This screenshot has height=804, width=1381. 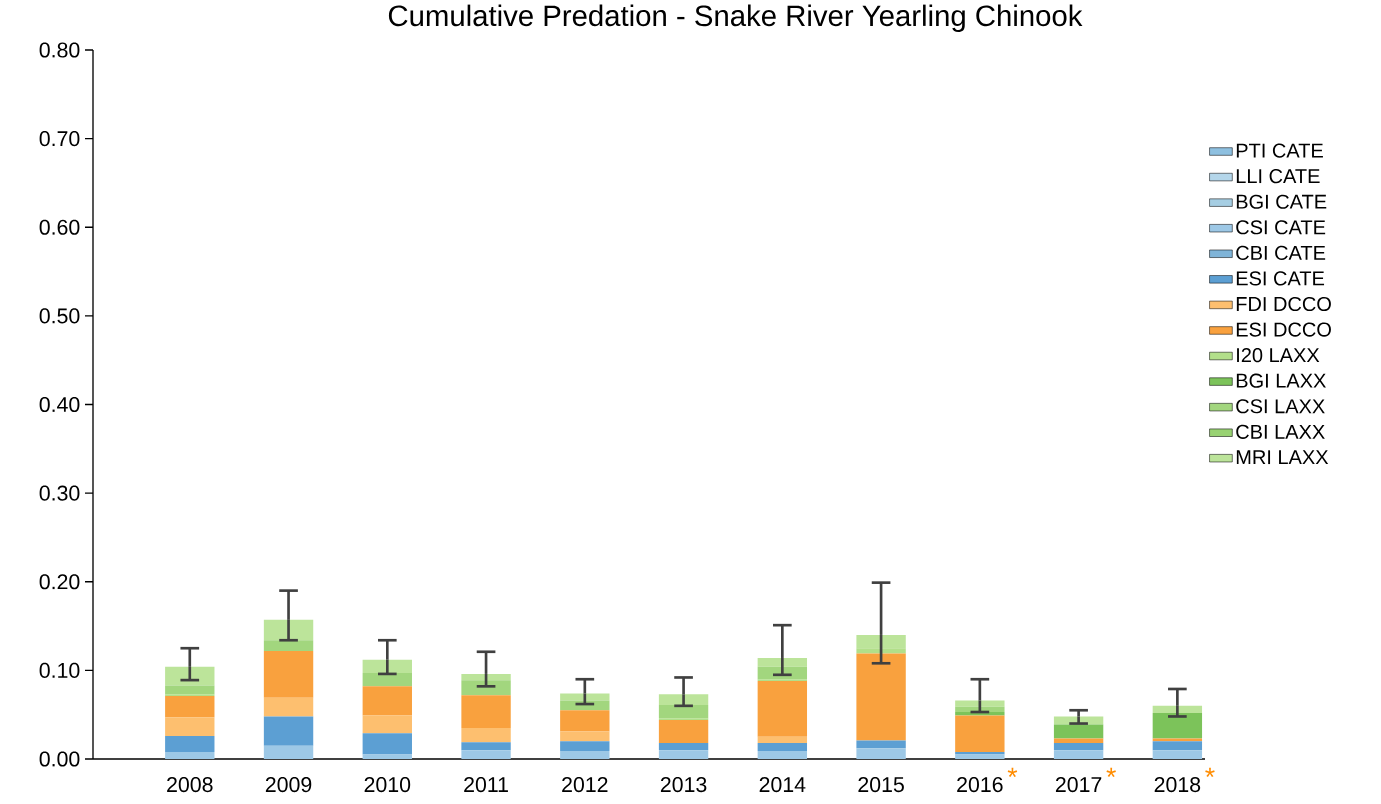 I want to click on y-tick-label: 0.40, so click(x=59, y=404).